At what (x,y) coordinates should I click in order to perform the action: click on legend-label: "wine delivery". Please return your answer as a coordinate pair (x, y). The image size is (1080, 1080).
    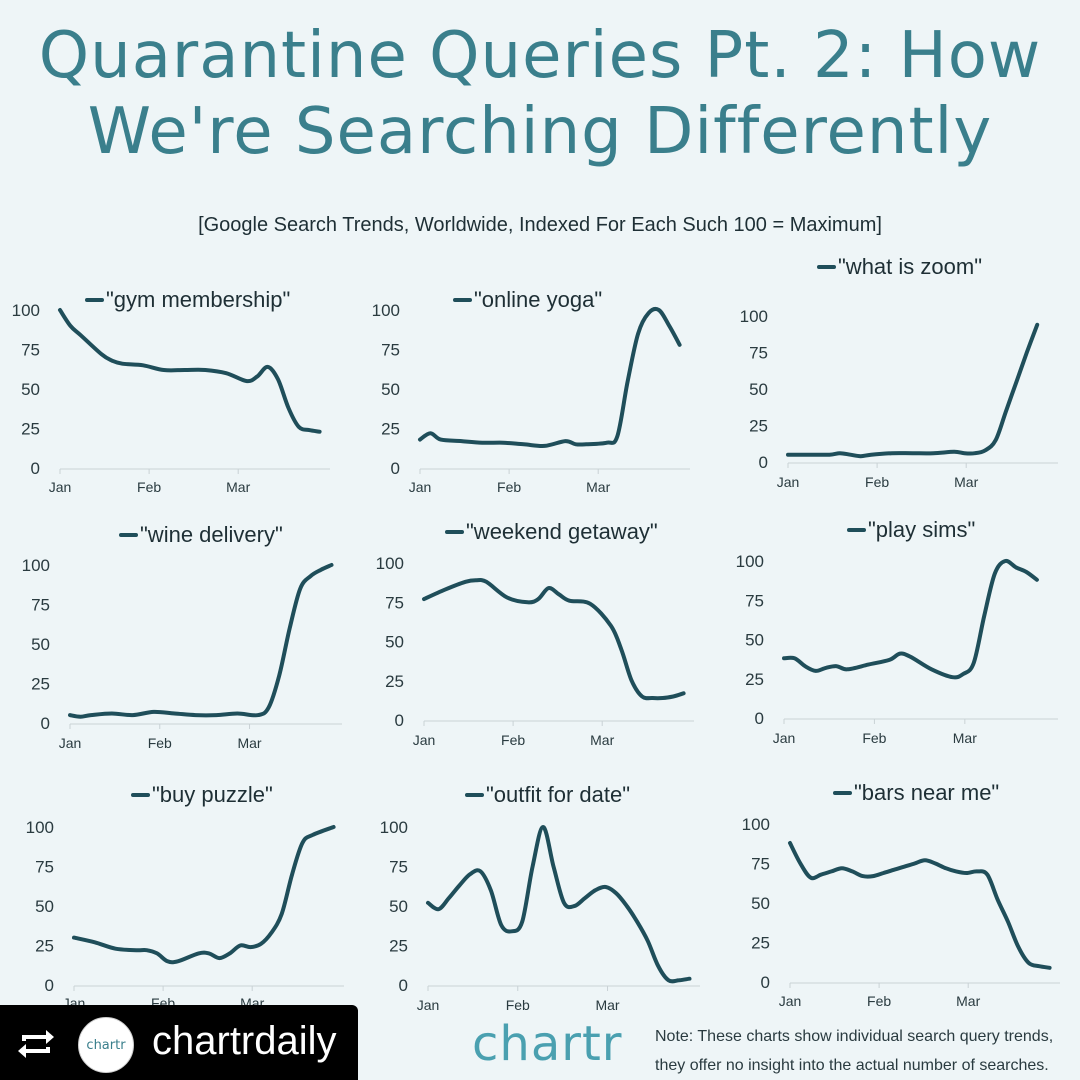
    Looking at the image, I should click on (211, 534).